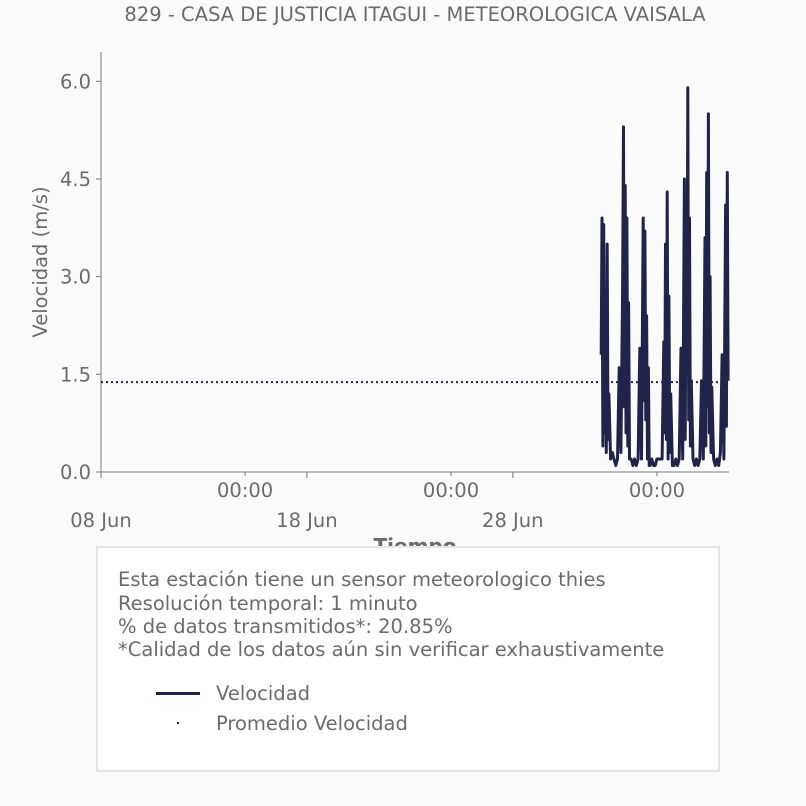 The image size is (806, 806). I want to click on legend-item-velocidad: Velocidad, so click(233, 693).